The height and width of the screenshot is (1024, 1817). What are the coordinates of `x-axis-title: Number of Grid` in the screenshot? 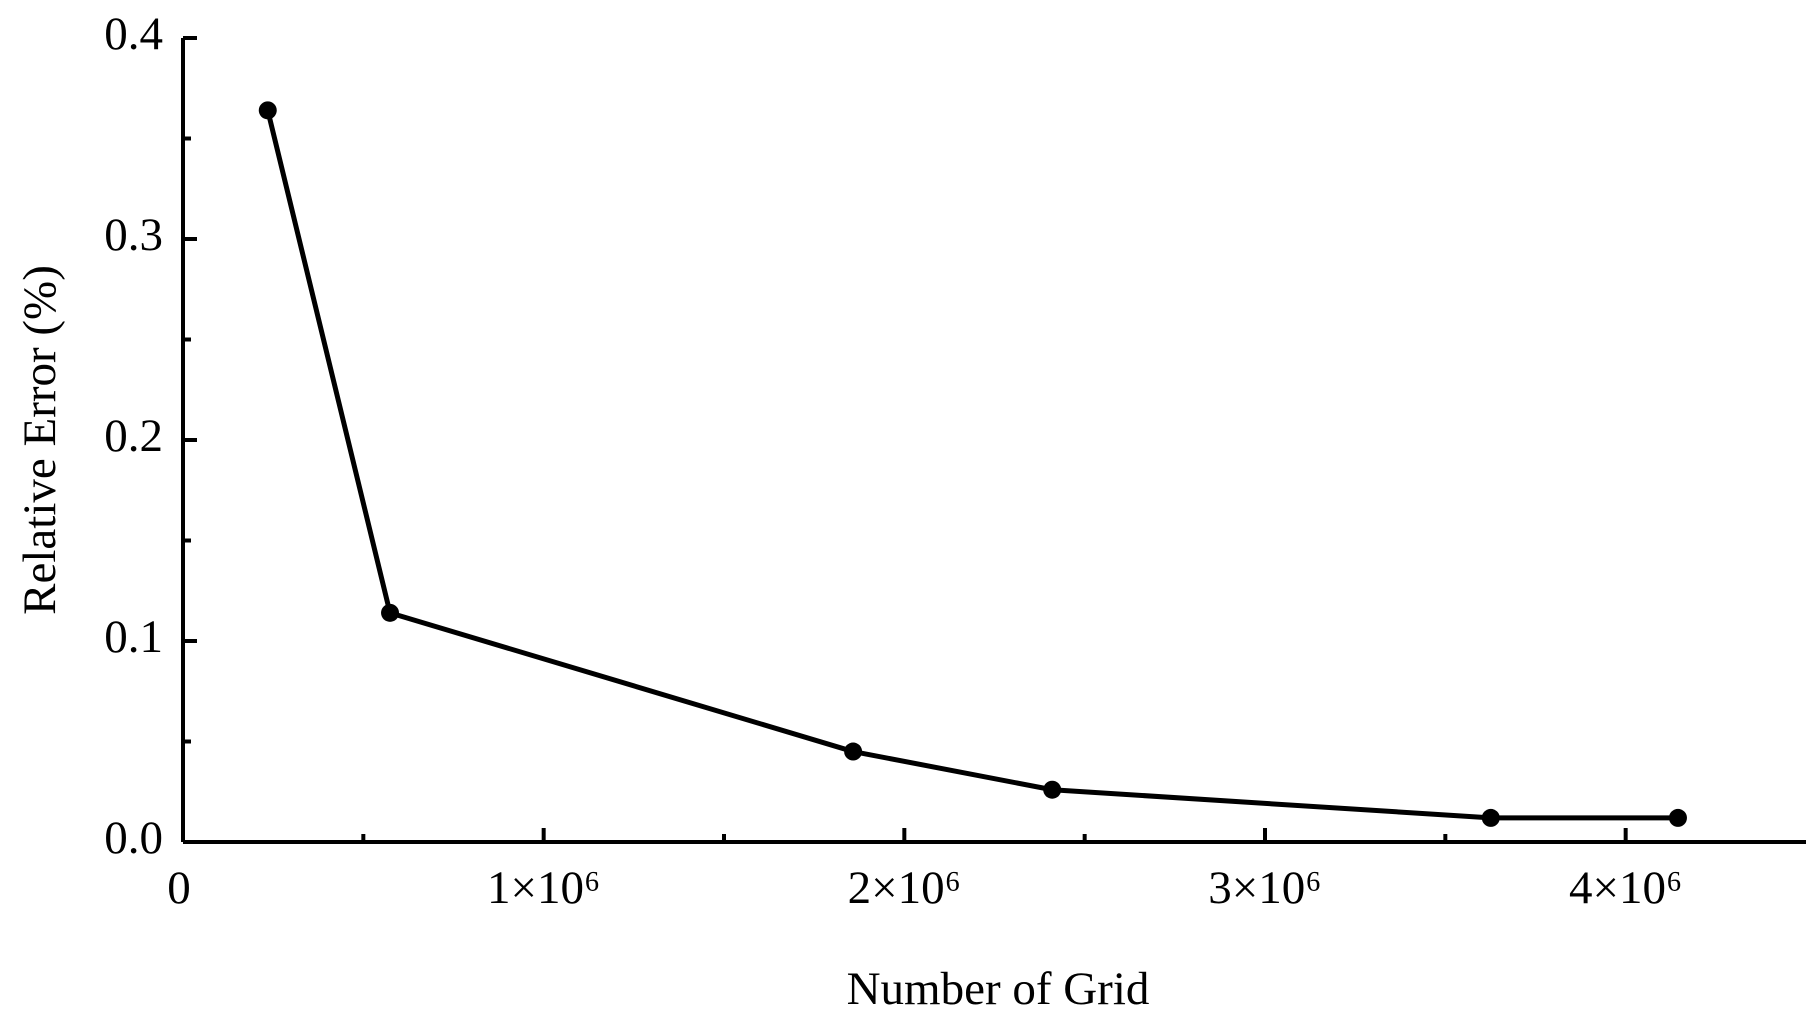 It's located at (998, 989).